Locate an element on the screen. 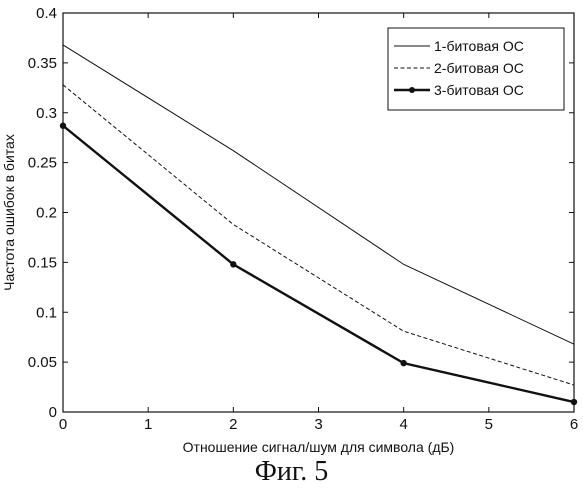 This screenshot has height=500, width=583. y-tick-label: 0.35 is located at coordinates (42, 63).